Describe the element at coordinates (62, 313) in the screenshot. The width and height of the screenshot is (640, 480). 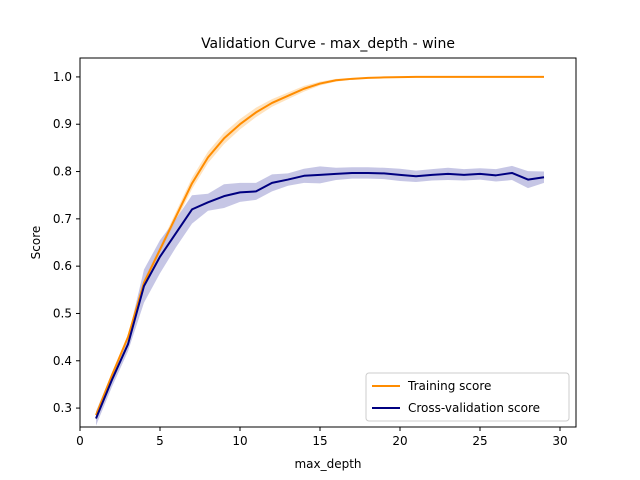
I see `y-tick-label: 0.5` at that location.